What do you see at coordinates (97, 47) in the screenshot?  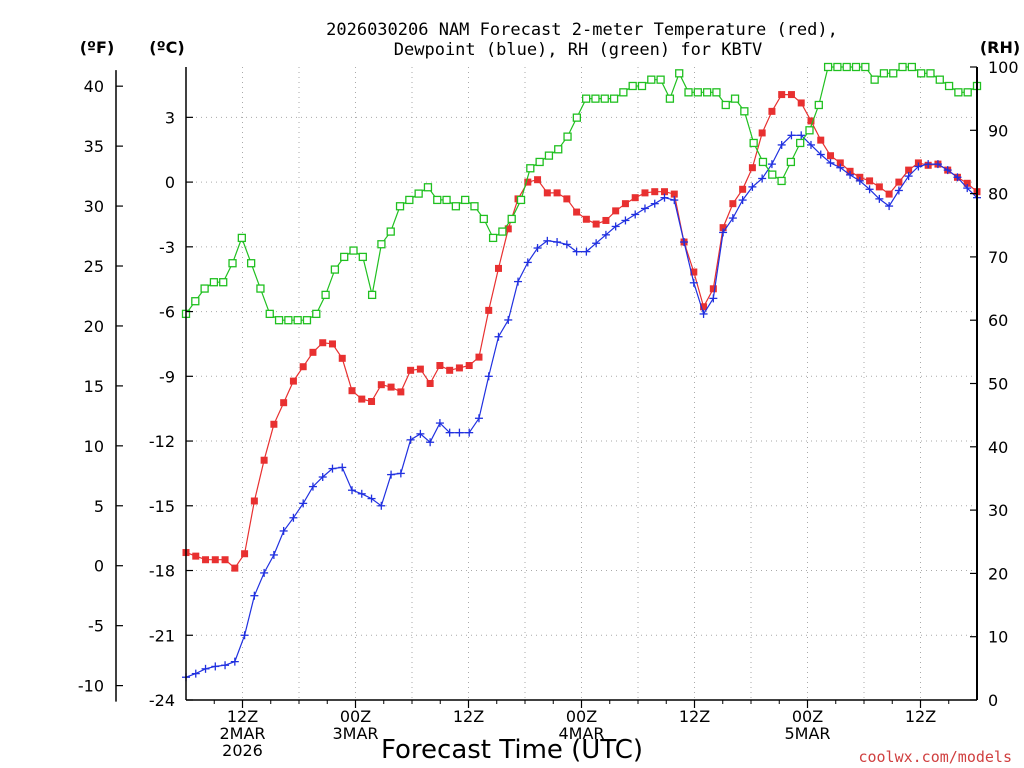 I see `unit-fahrenheit: (ºF)` at bounding box center [97, 47].